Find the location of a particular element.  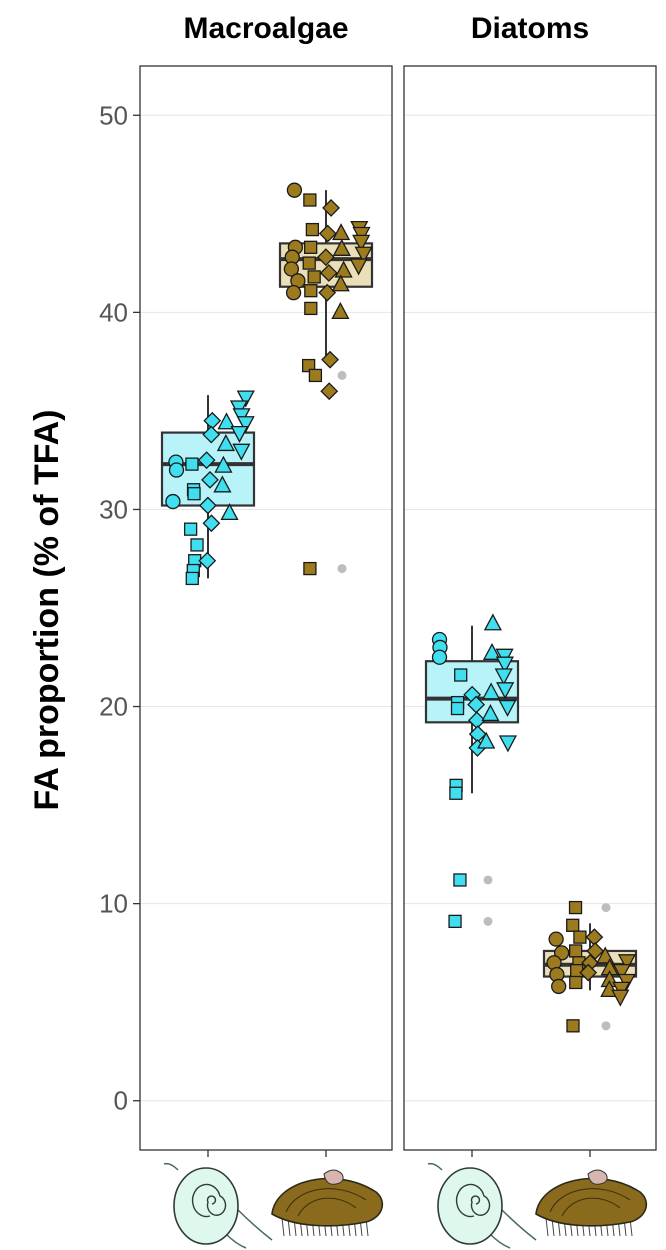

mussel-shell is located at coordinates (327, 1202).